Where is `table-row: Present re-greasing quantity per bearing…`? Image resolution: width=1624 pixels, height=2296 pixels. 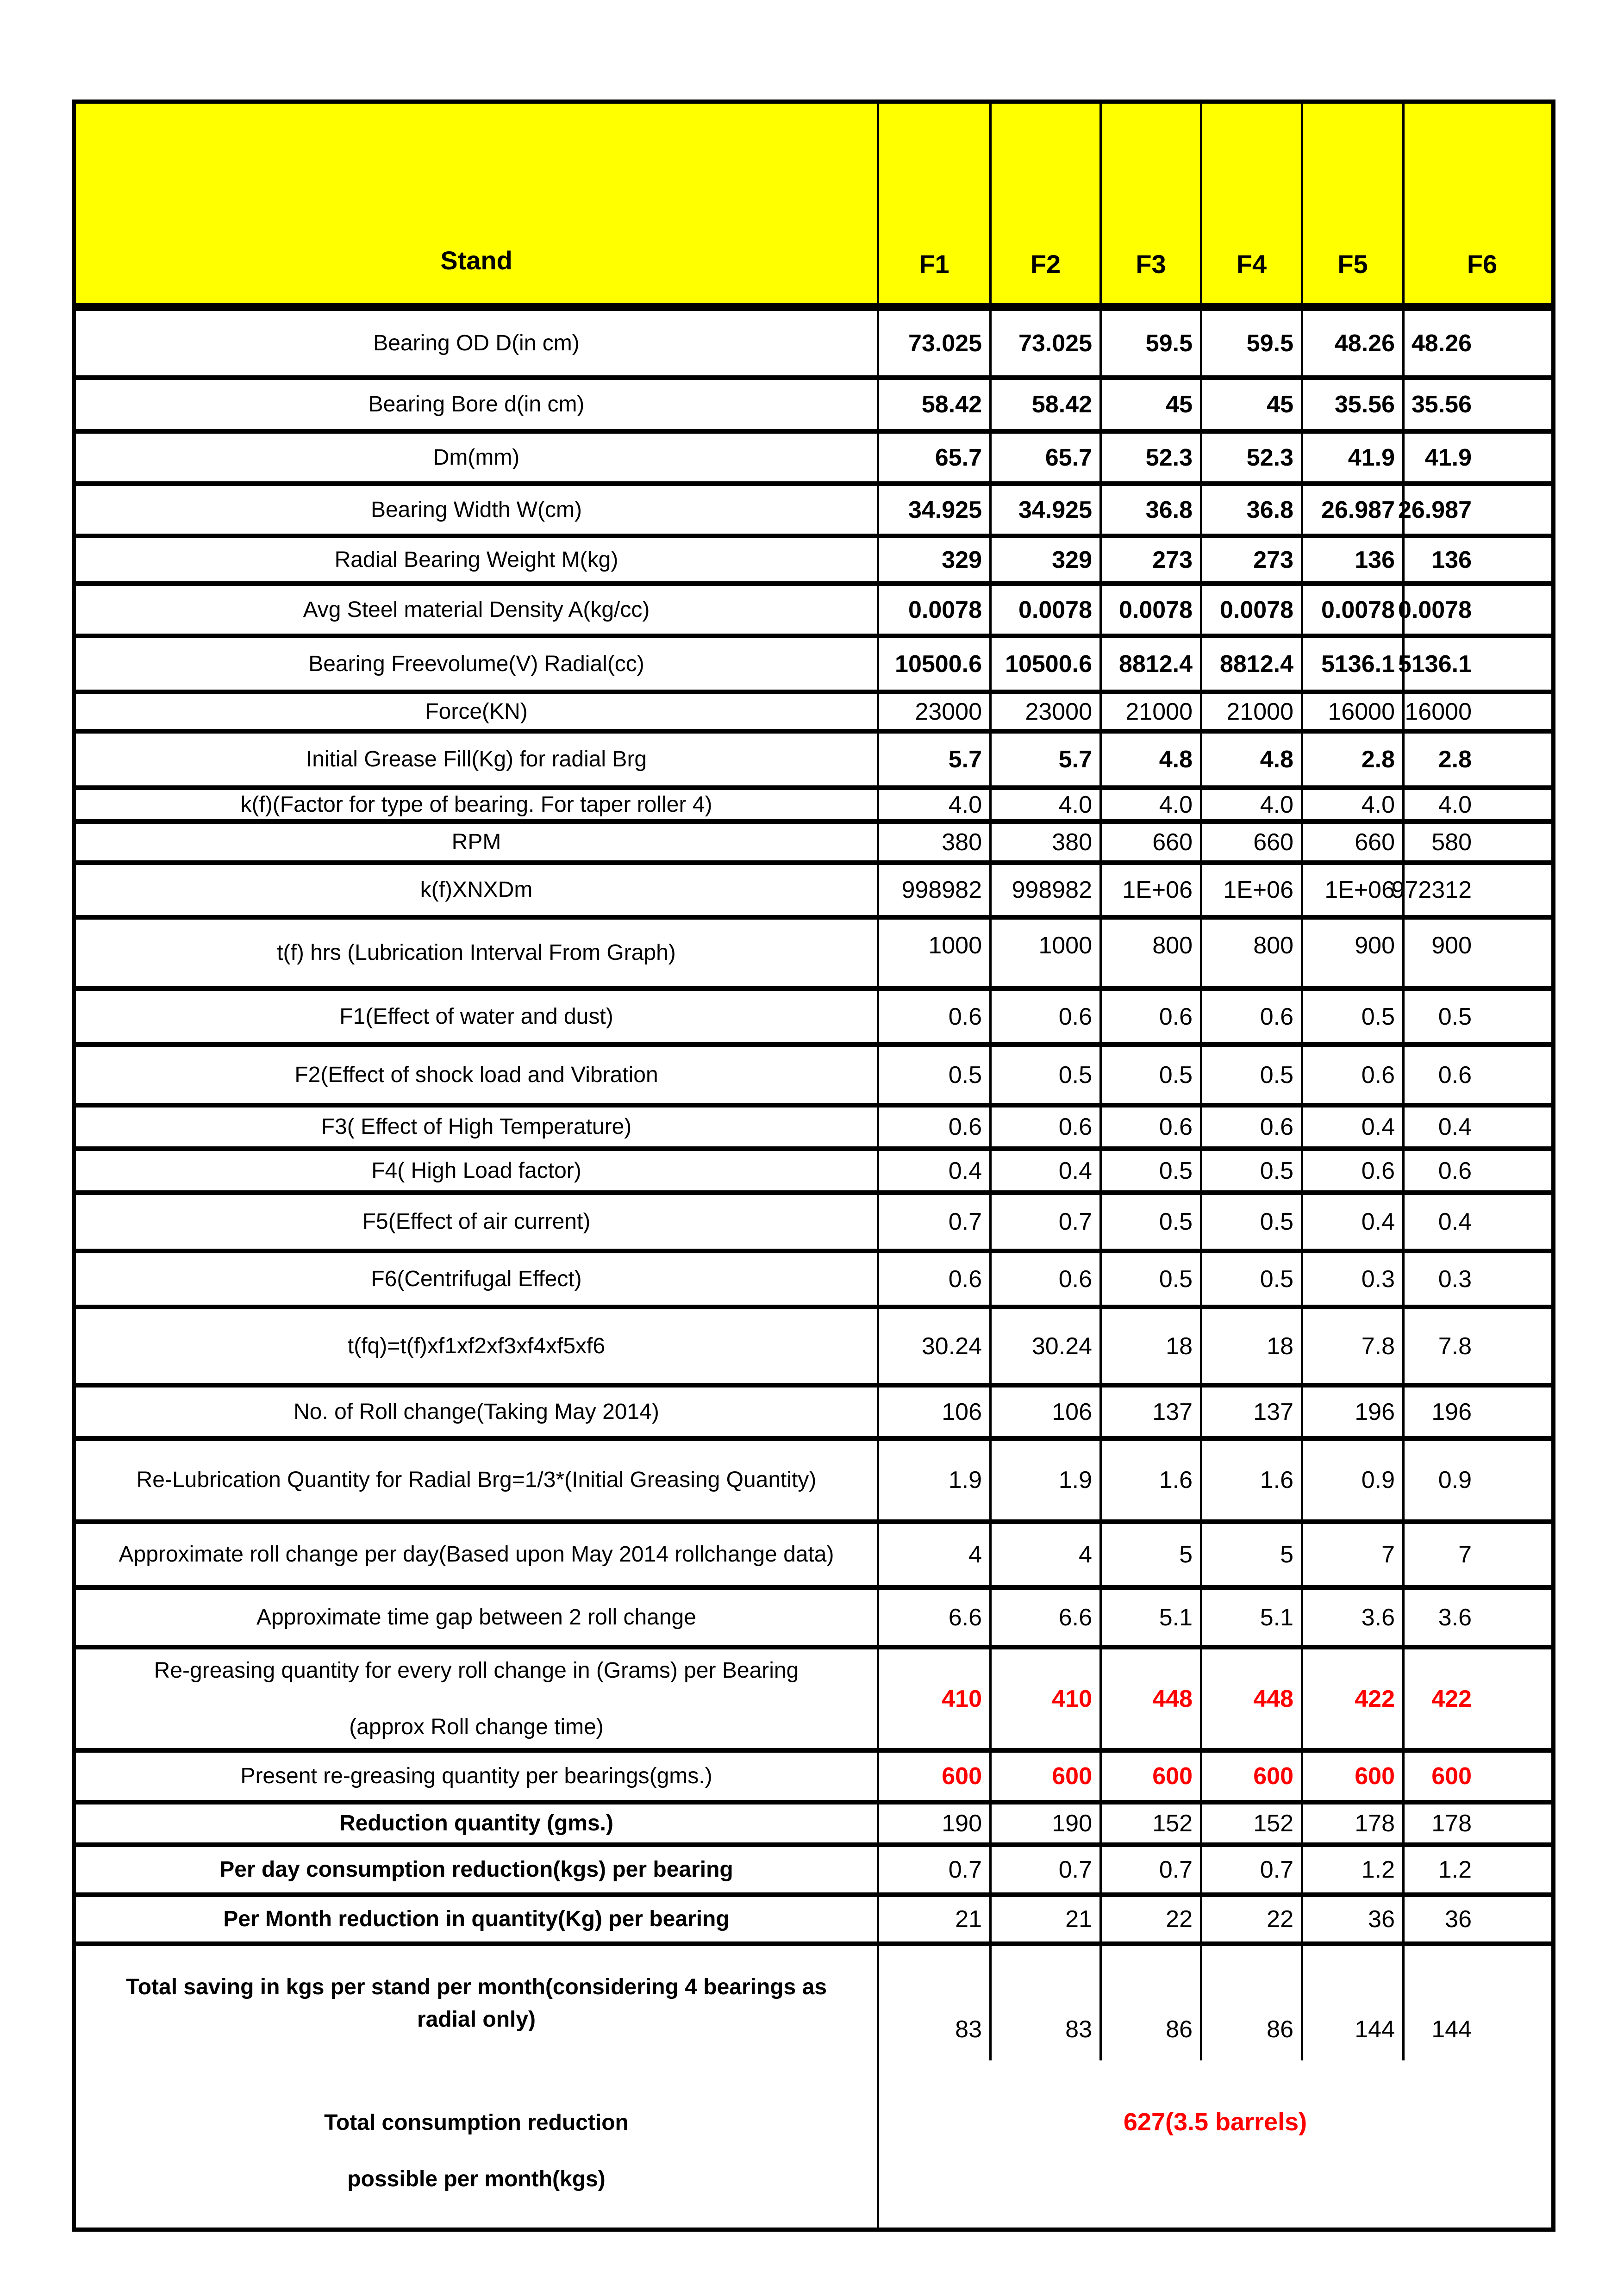
table-row: Present re-greasing quantity per bearing… is located at coordinates (813, 1778).